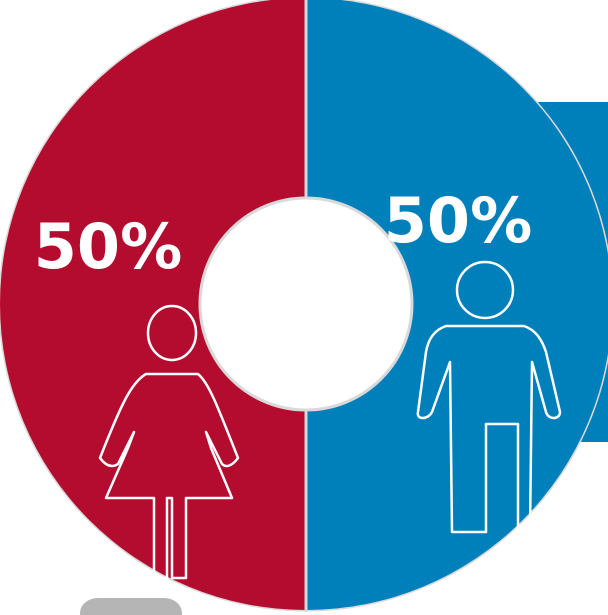 The width and height of the screenshot is (608, 615). Describe the element at coordinates (489, 397) in the screenshot. I see `male-figure-icon` at that location.